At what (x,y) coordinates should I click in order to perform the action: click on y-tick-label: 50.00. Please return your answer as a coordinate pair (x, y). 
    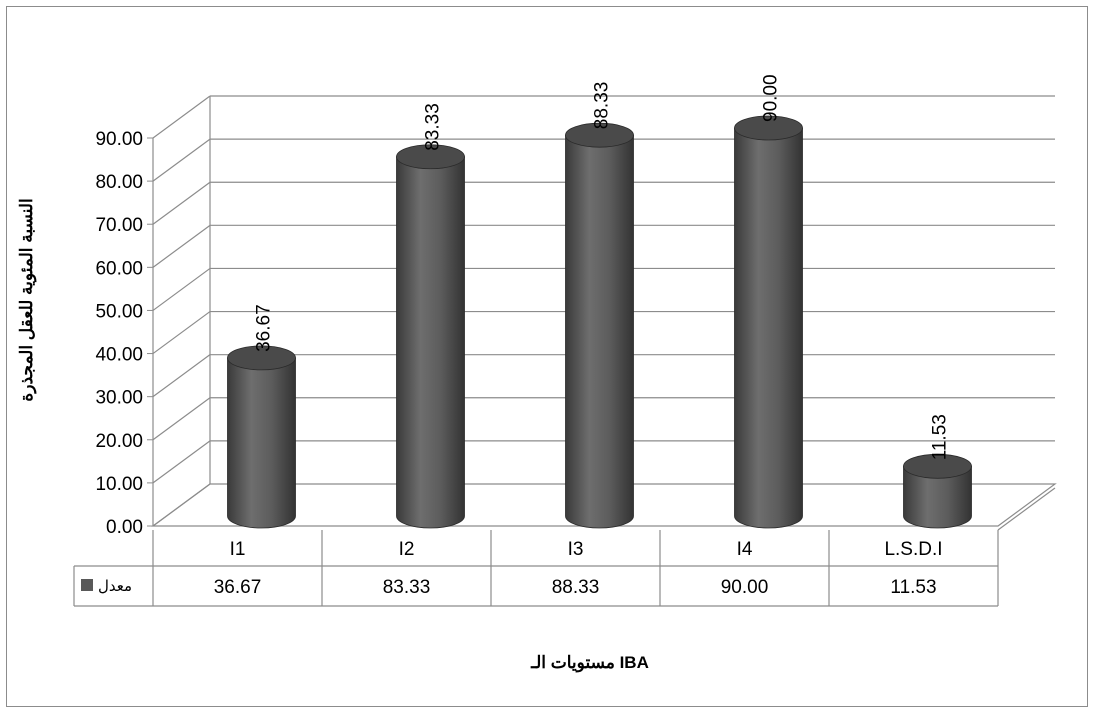
    Looking at the image, I should click on (119, 311).